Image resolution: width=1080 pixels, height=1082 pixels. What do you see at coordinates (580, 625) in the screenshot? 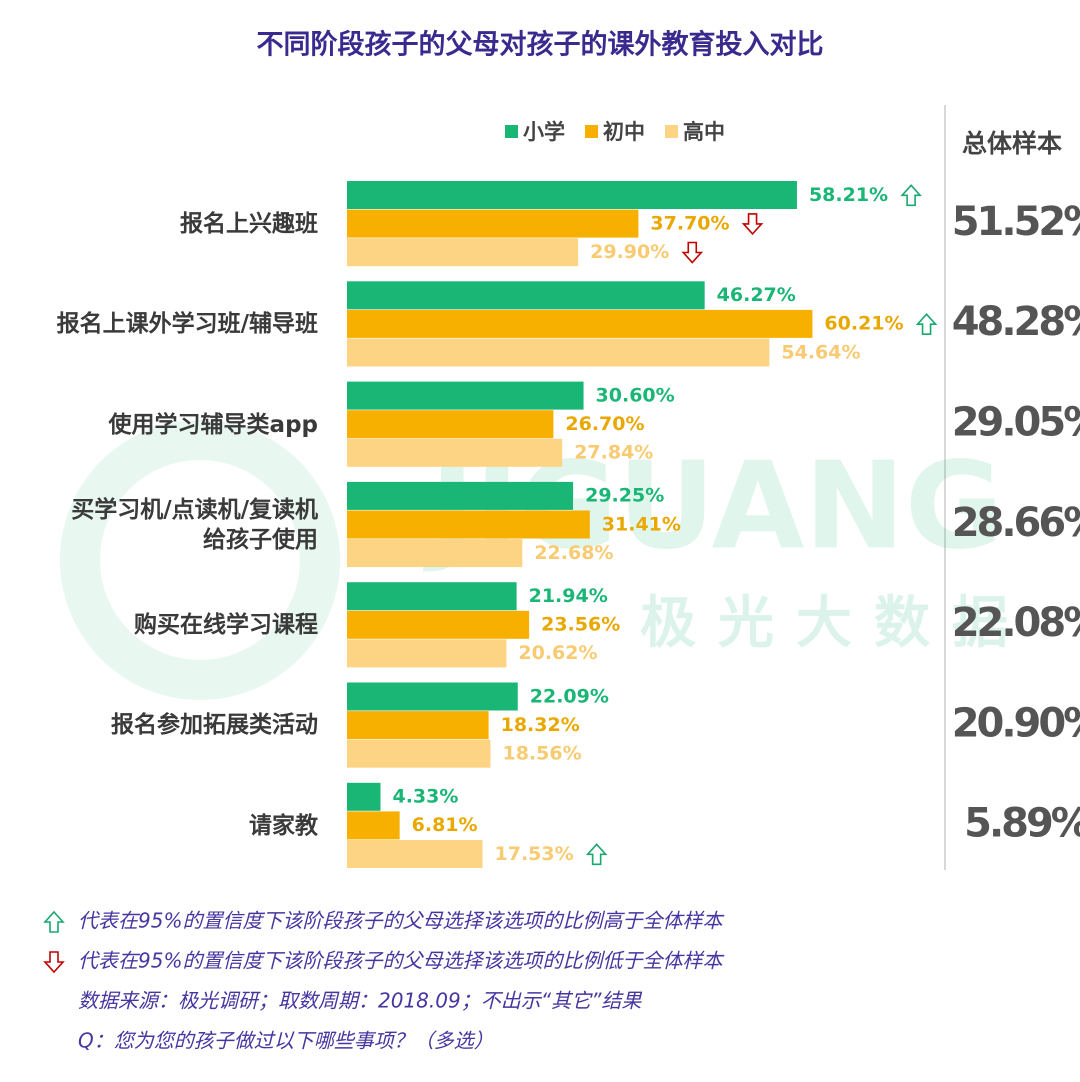
I see `value-label: 23.56%` at bounding box center [580, 625].